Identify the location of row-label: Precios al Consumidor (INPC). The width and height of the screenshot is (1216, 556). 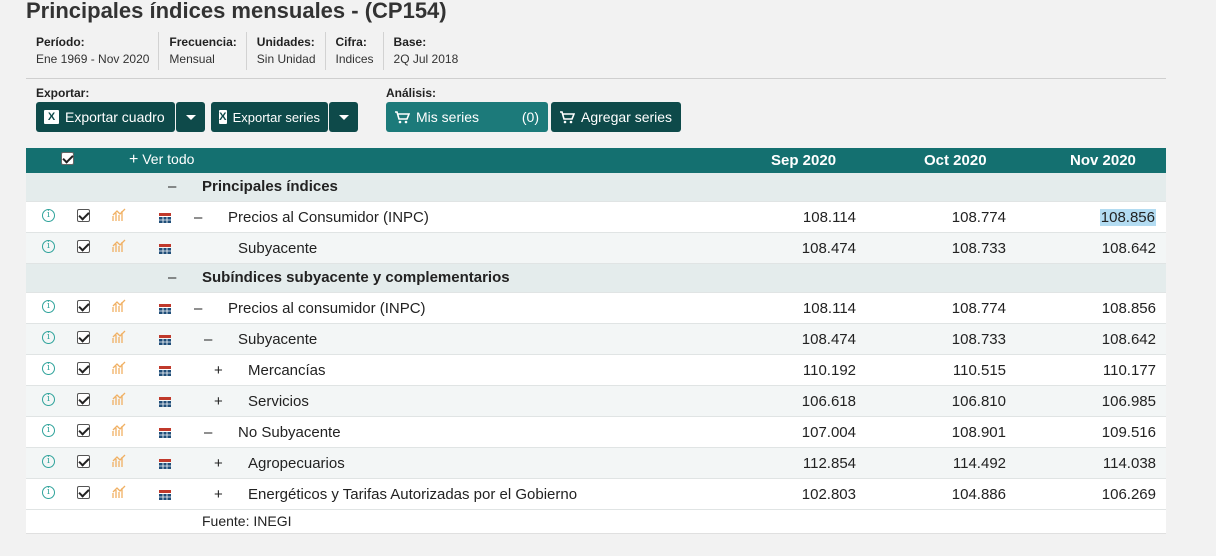
(328, 217).